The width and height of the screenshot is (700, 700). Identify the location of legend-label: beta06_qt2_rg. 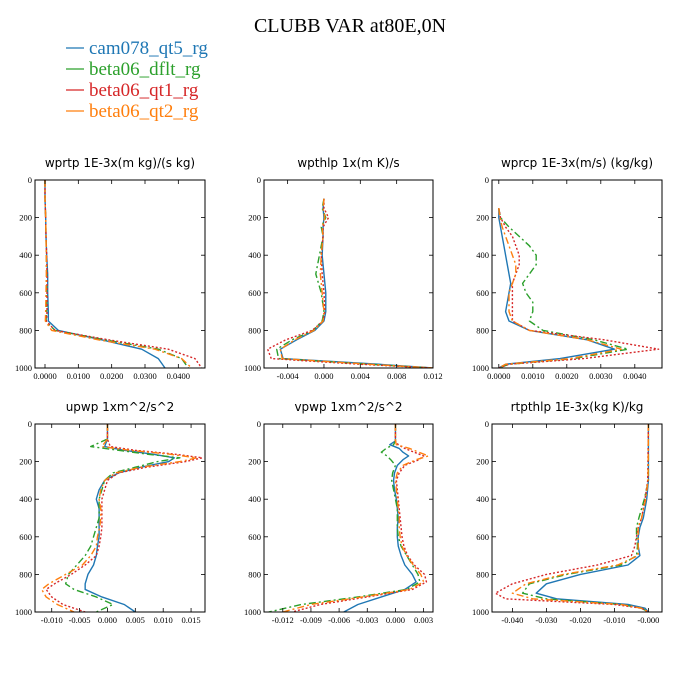
(144, 111).